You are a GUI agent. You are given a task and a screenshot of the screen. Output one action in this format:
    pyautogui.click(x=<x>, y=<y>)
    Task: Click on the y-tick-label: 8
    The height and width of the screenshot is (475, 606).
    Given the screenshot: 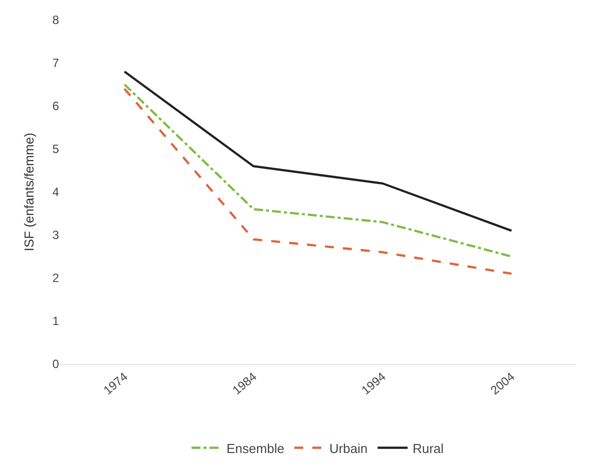 What is the action you would take?
    pyautogui.click(x=56, y=20)
    